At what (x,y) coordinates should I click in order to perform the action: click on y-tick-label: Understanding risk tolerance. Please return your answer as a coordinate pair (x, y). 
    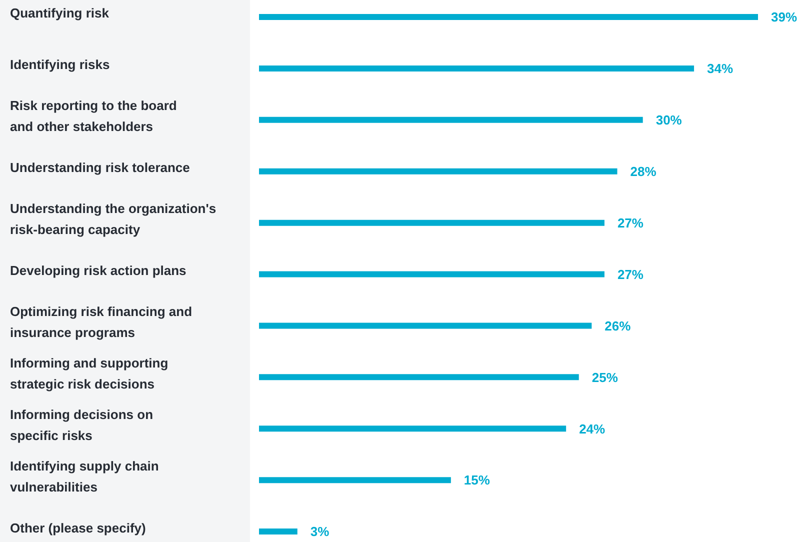
    Looking at the image, I should click on (100, 168).